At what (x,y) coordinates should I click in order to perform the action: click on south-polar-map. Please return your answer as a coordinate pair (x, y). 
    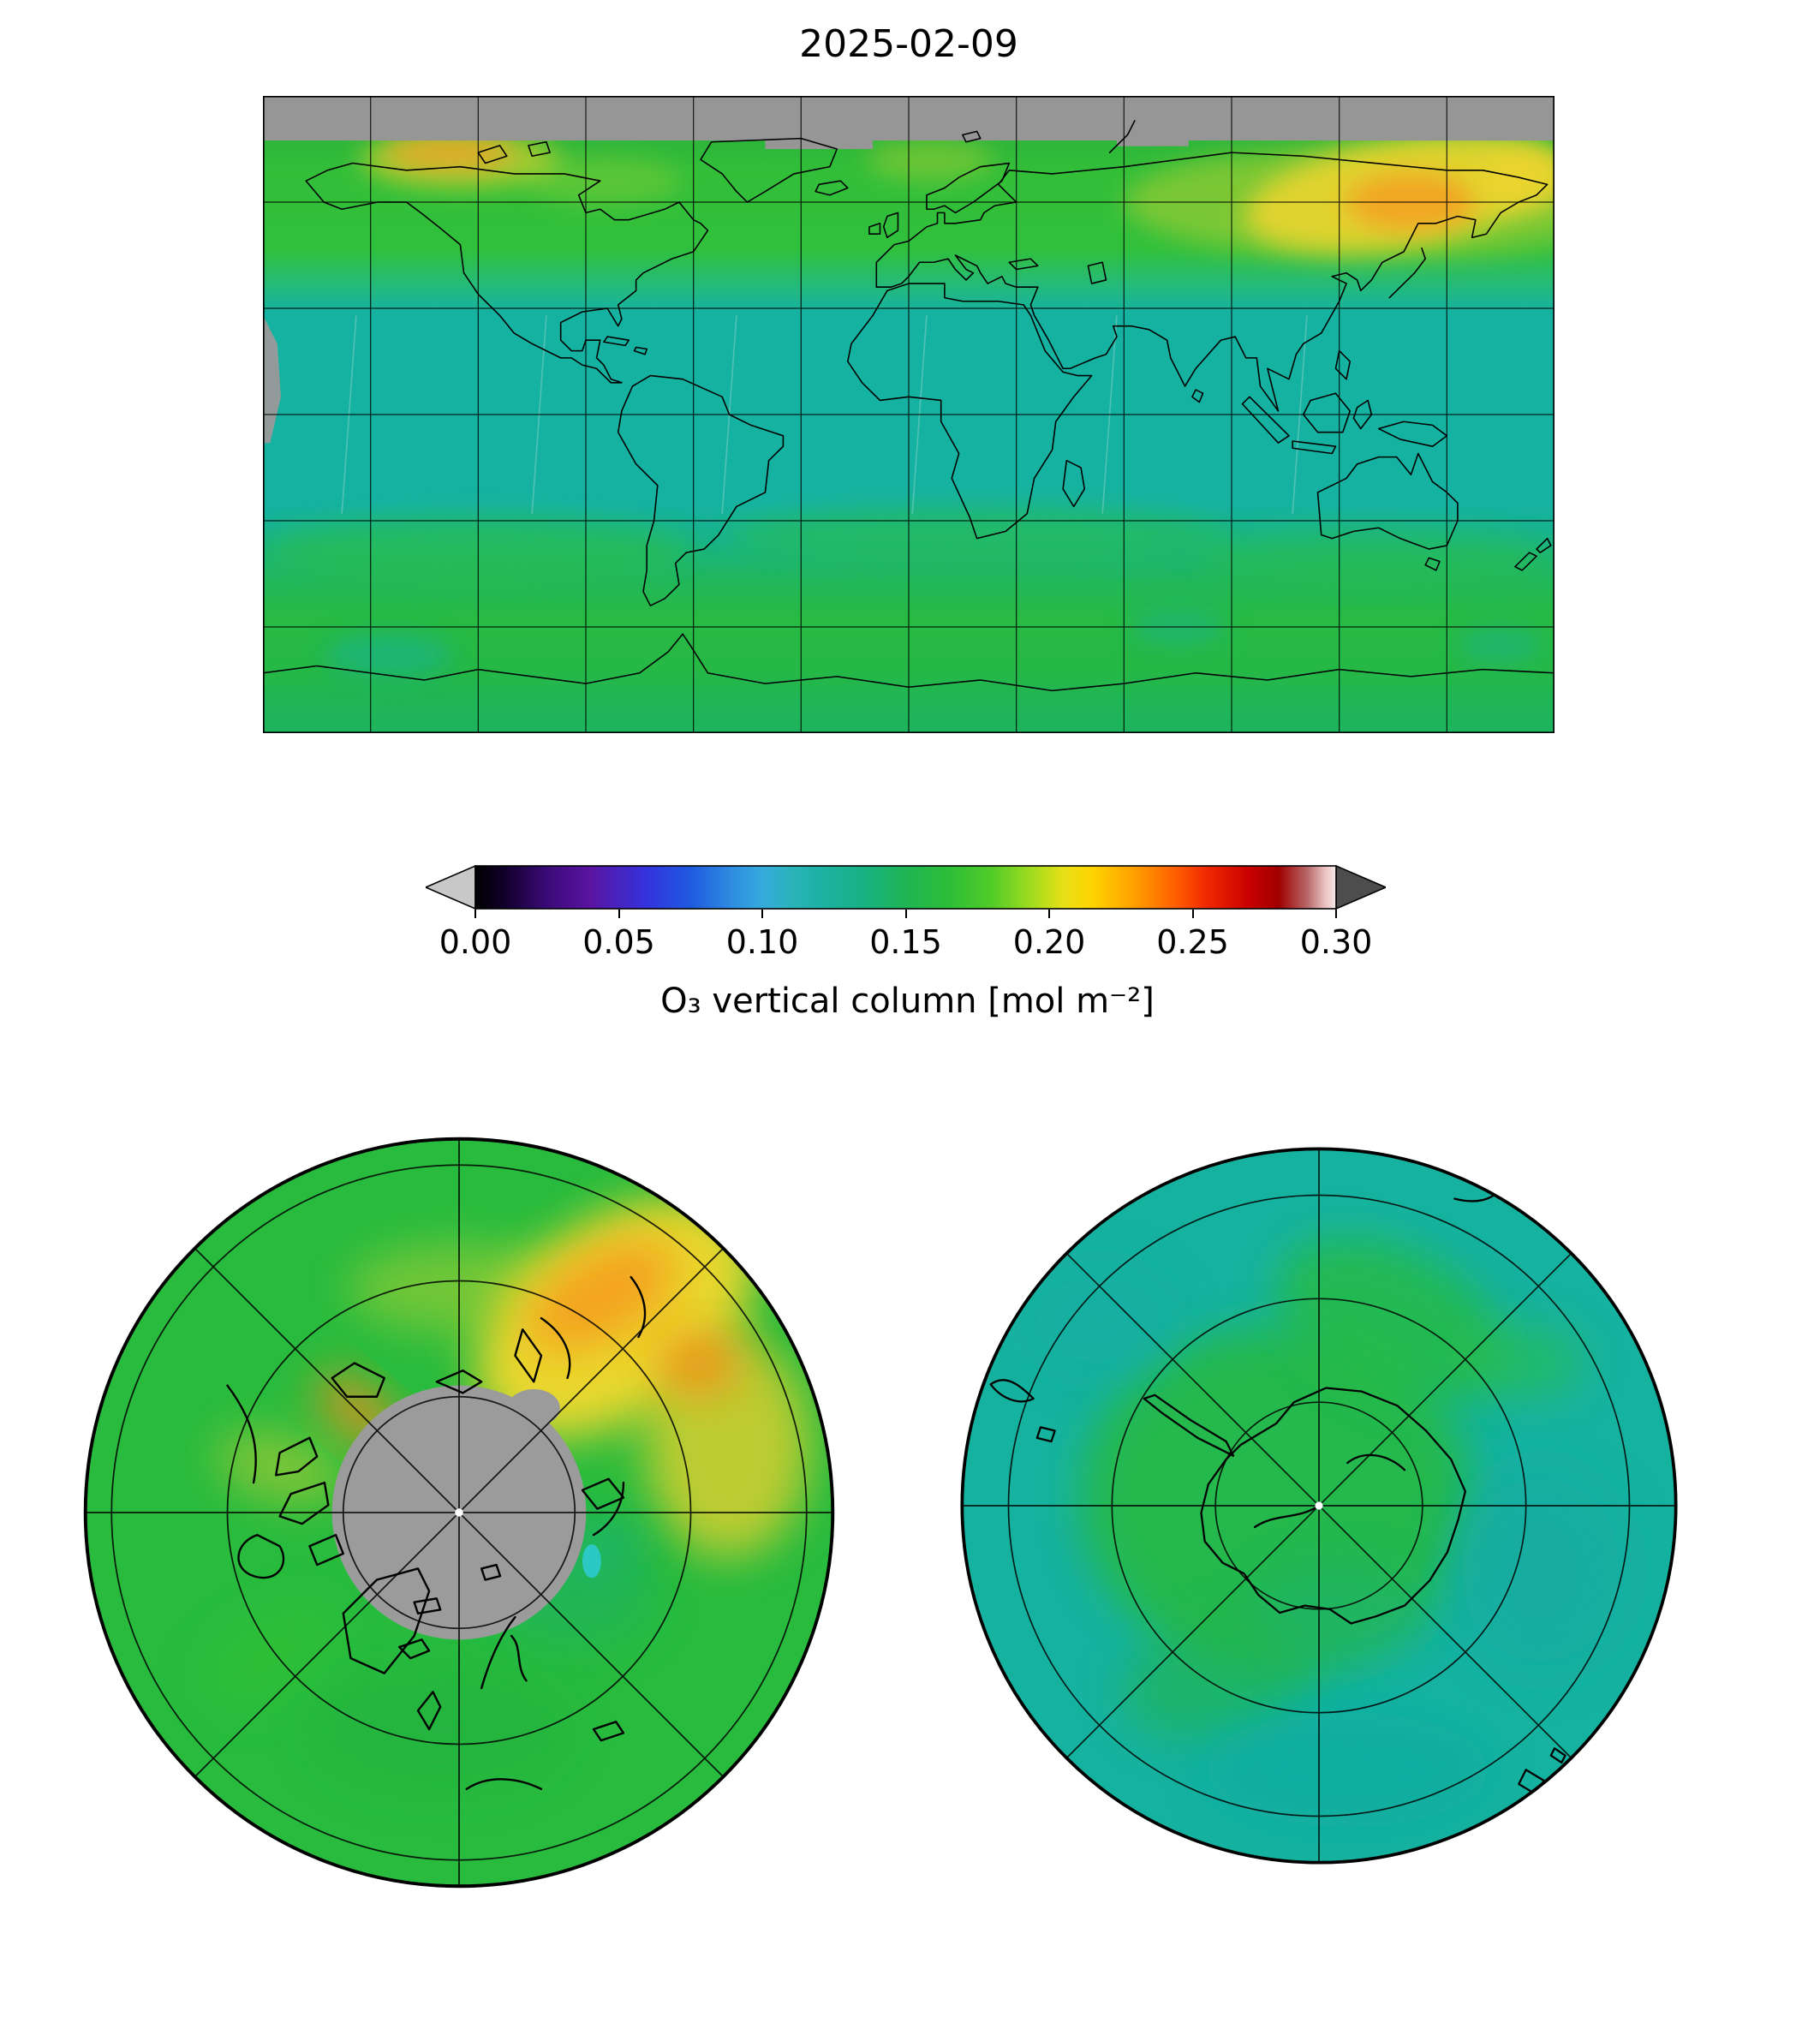
    Looking at the image, I should click on (1319, 1506).